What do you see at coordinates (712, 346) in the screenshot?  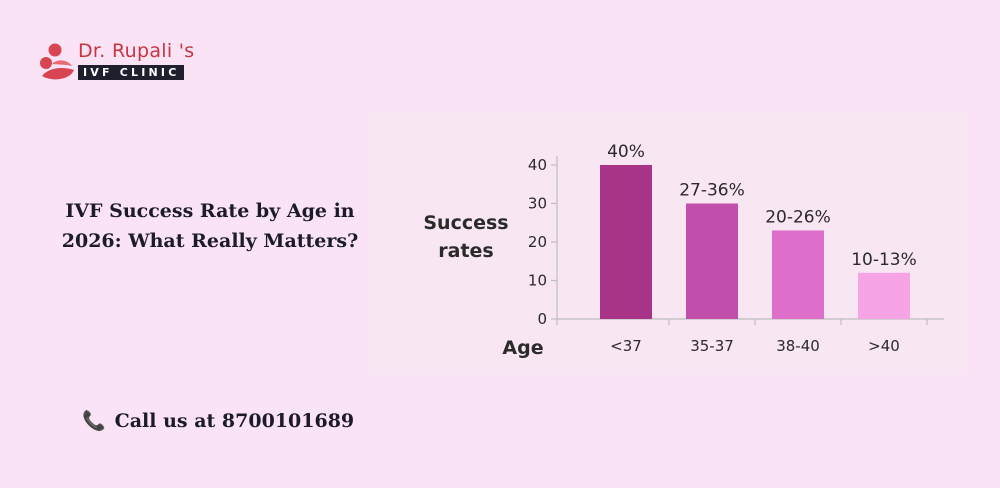 I see `x-tick-label: 35-37` at bounding box center [712, 346].